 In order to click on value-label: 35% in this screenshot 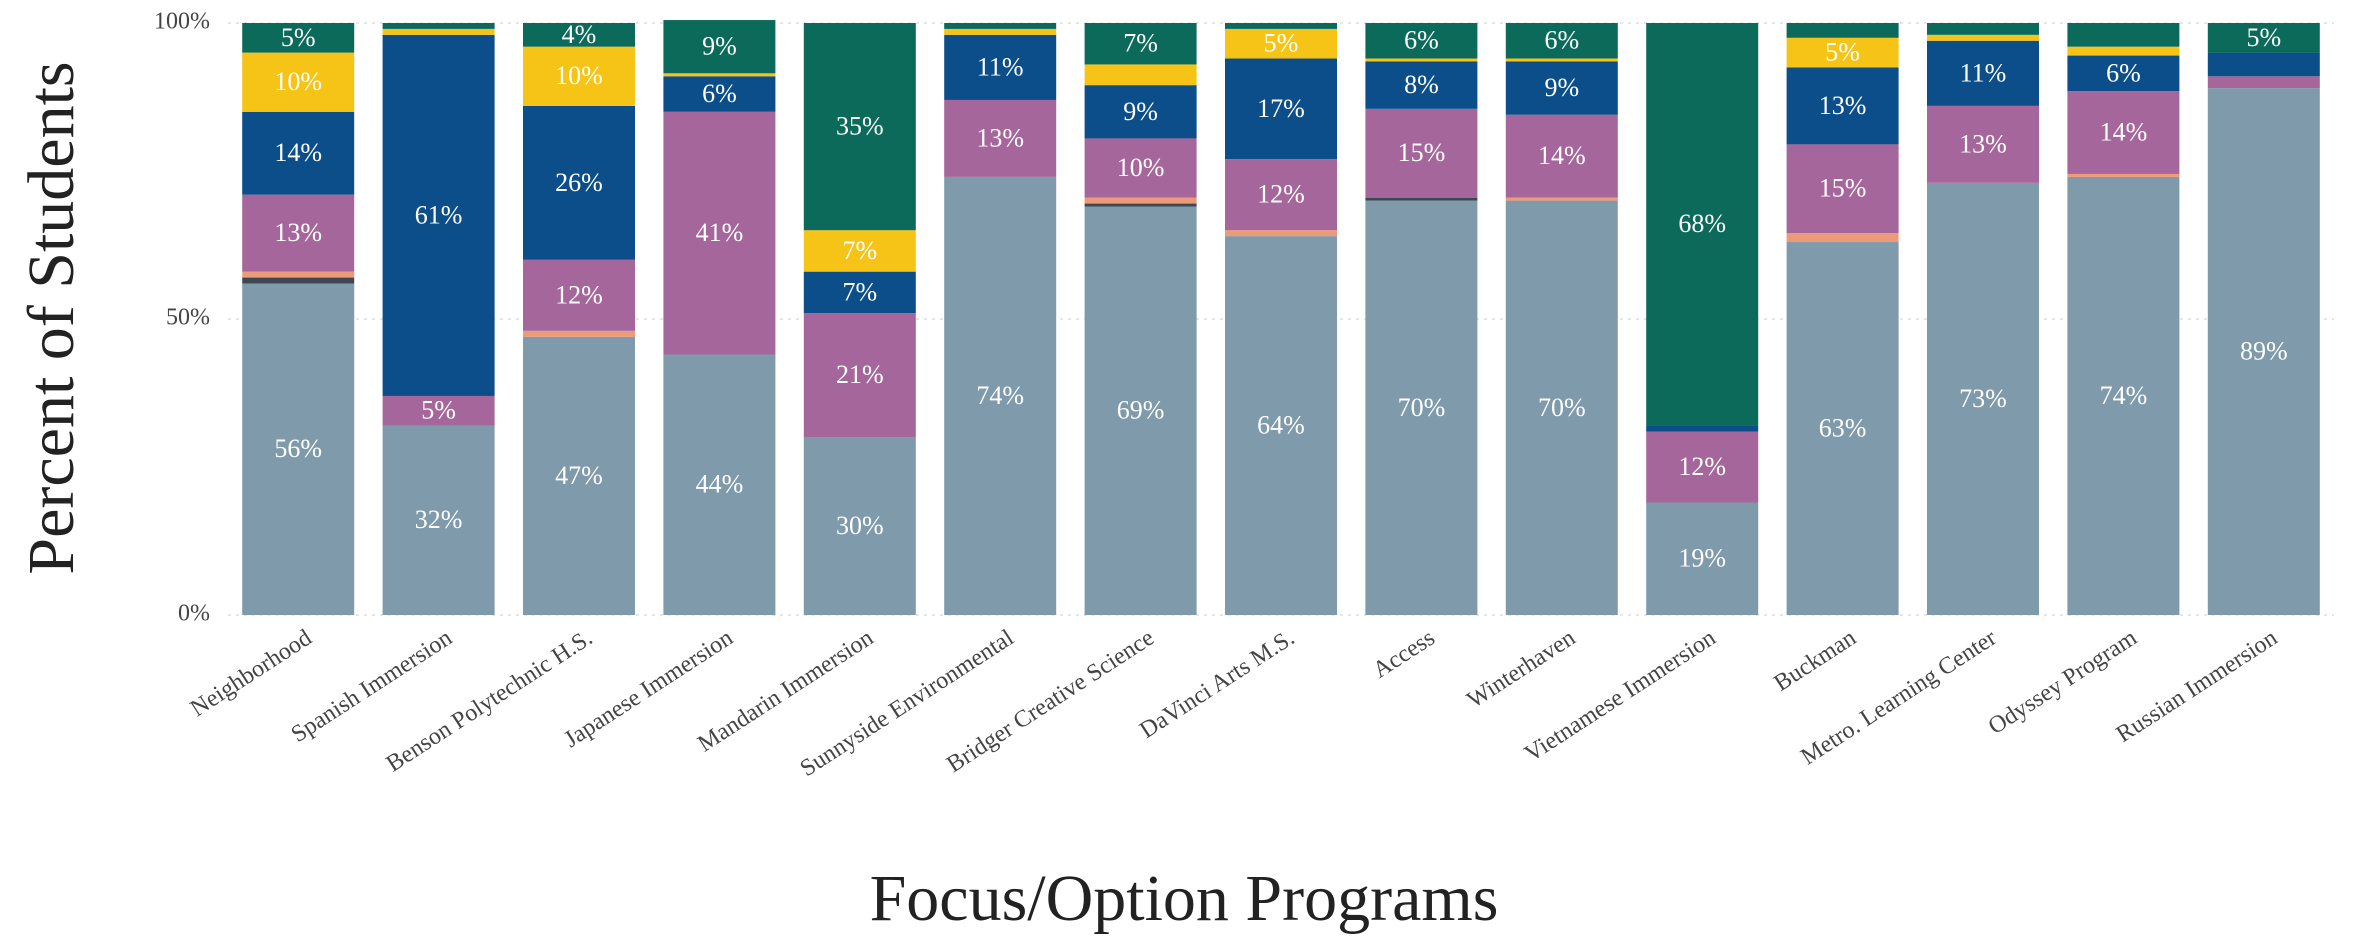, I will do `click(860, 126)`.